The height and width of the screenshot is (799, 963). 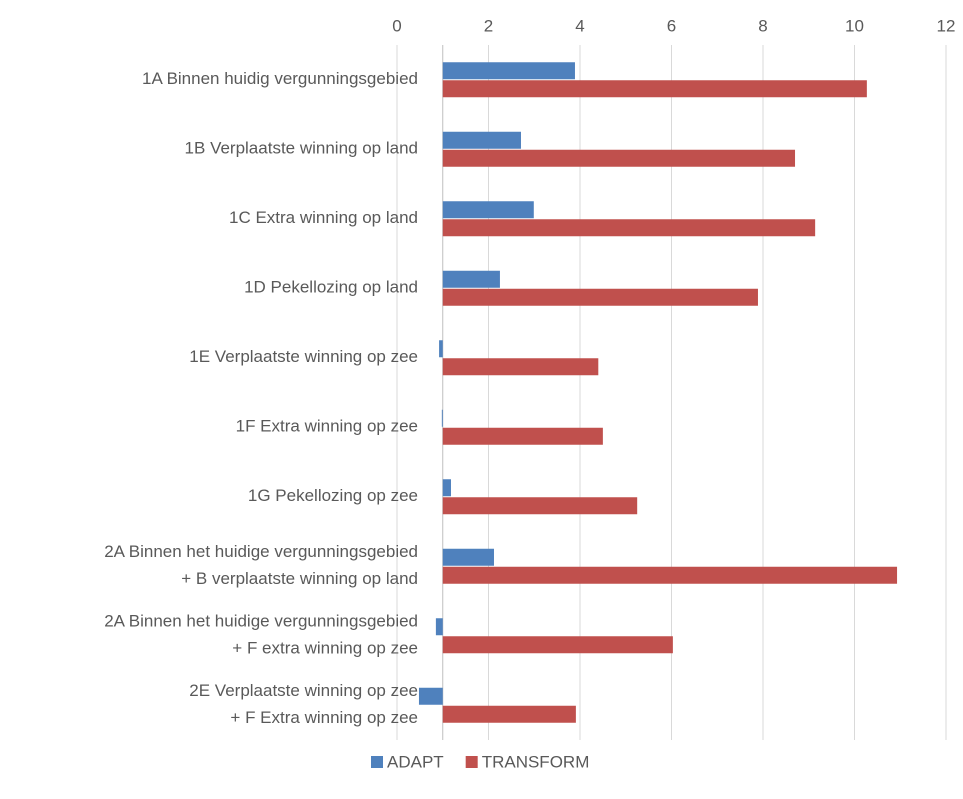 I want to click on category-label: 1A Binnen huidig vergunningsgebied, so click(x=280, y=78).